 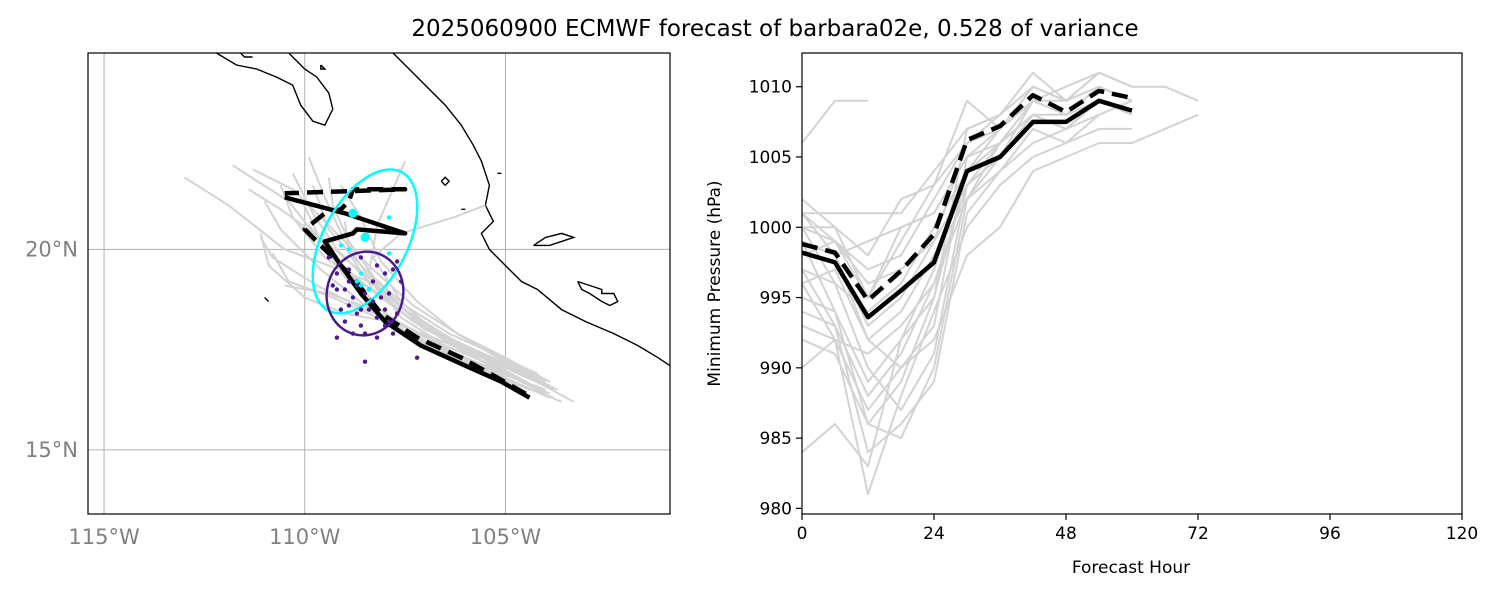 What do you see at coordinates (770, 158) in the screenshot?
I see `y-tick-label: 1005` at bounding box center [770, 158].